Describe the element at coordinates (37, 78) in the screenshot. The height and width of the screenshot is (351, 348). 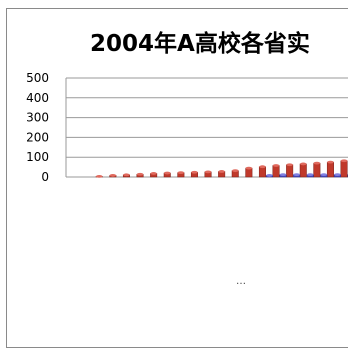
I see `y-tick-label-0: 500` at that location.